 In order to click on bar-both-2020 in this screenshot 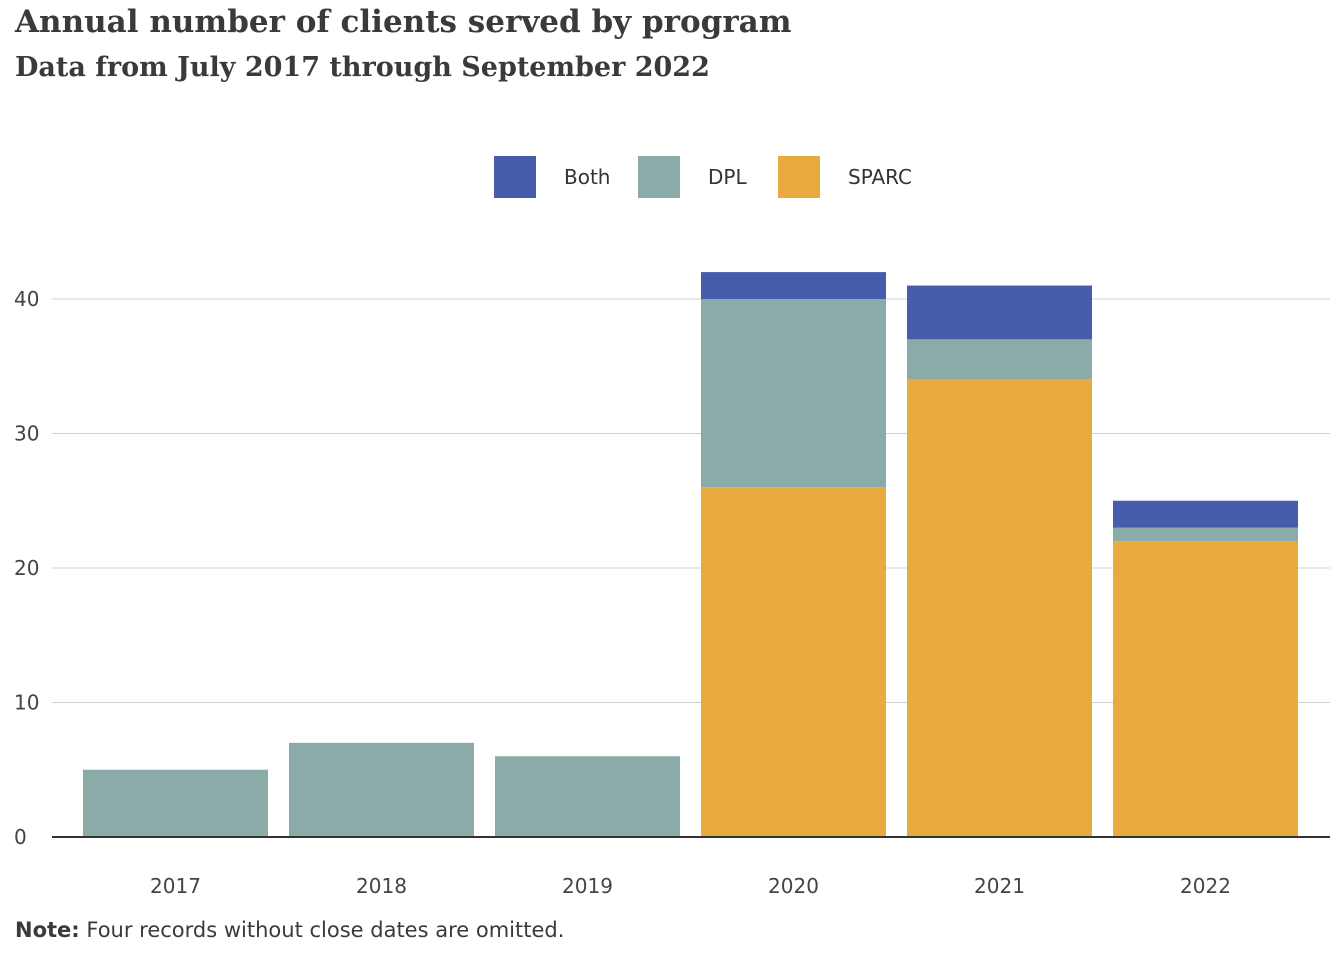, I will do `click(793, 285)`.